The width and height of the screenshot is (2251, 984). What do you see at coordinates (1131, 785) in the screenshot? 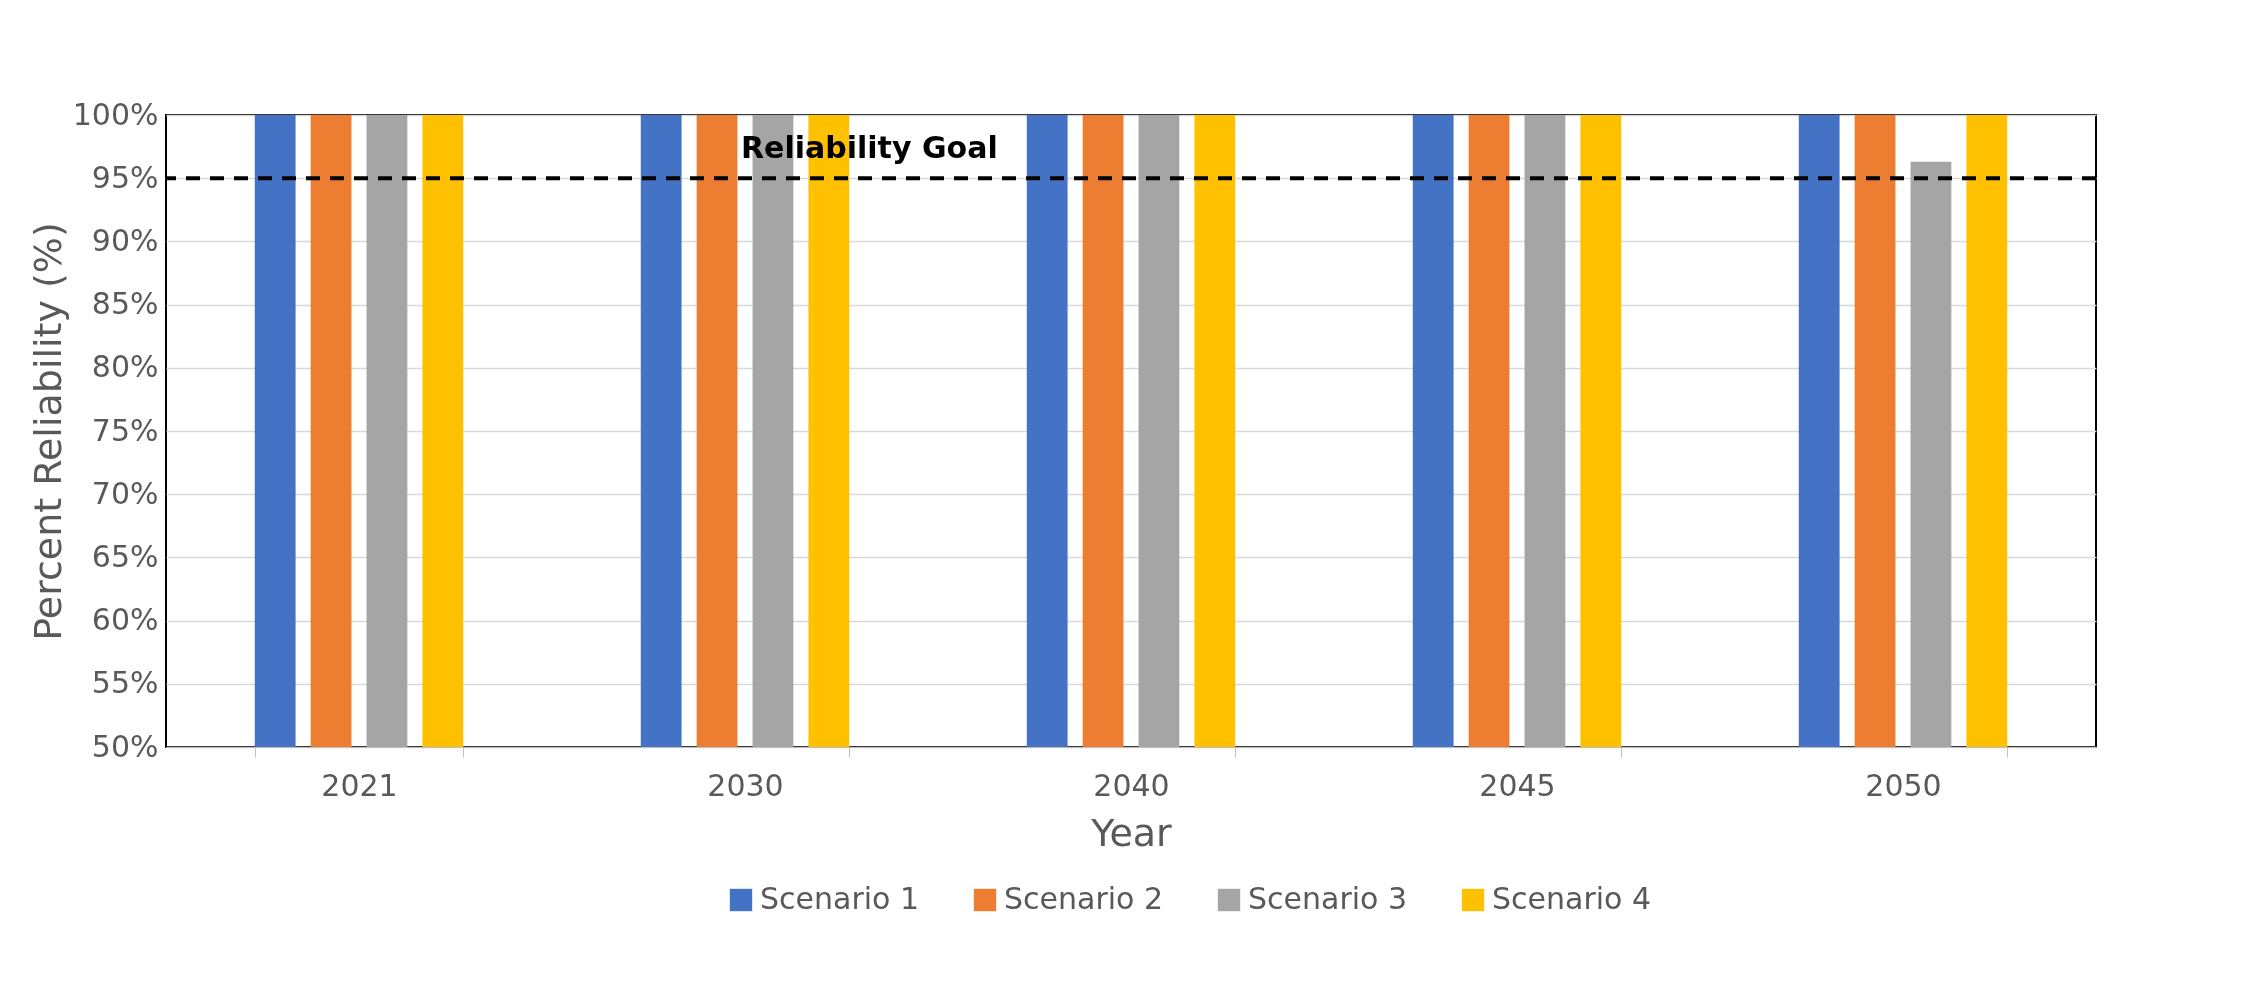
I see `x-tick-label: 2040` at bounding box center [1131, 785].